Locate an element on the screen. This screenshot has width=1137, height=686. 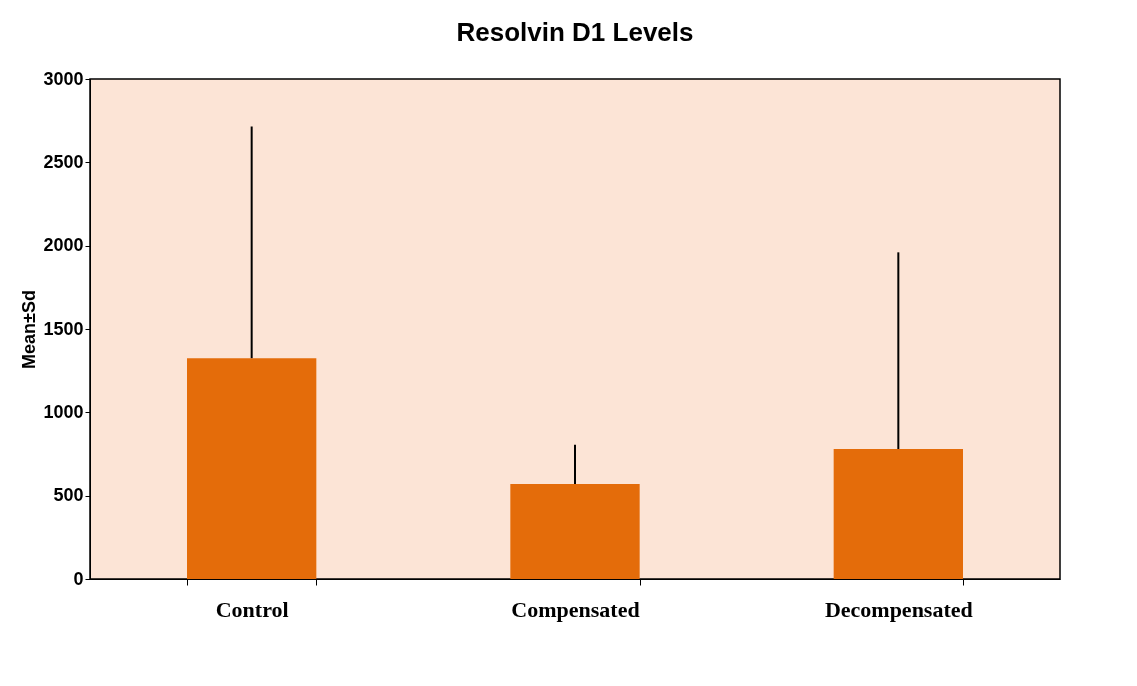
chart-title: Resolvin D1 Levels is located at coordinates (575, 32).